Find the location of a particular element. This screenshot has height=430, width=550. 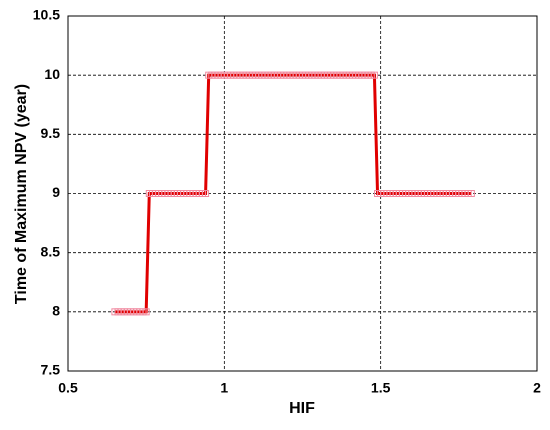

y-tick-label: 8 is located at coordinates (56, 311).